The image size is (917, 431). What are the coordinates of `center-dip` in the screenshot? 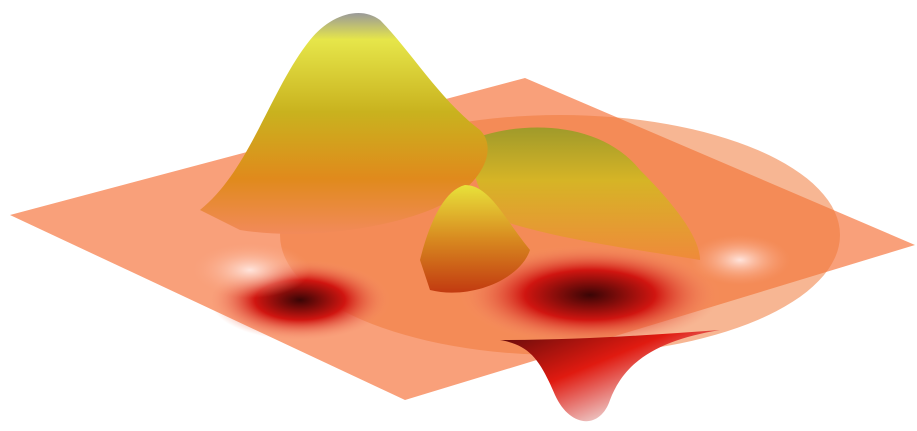 It's located at (590, 295).